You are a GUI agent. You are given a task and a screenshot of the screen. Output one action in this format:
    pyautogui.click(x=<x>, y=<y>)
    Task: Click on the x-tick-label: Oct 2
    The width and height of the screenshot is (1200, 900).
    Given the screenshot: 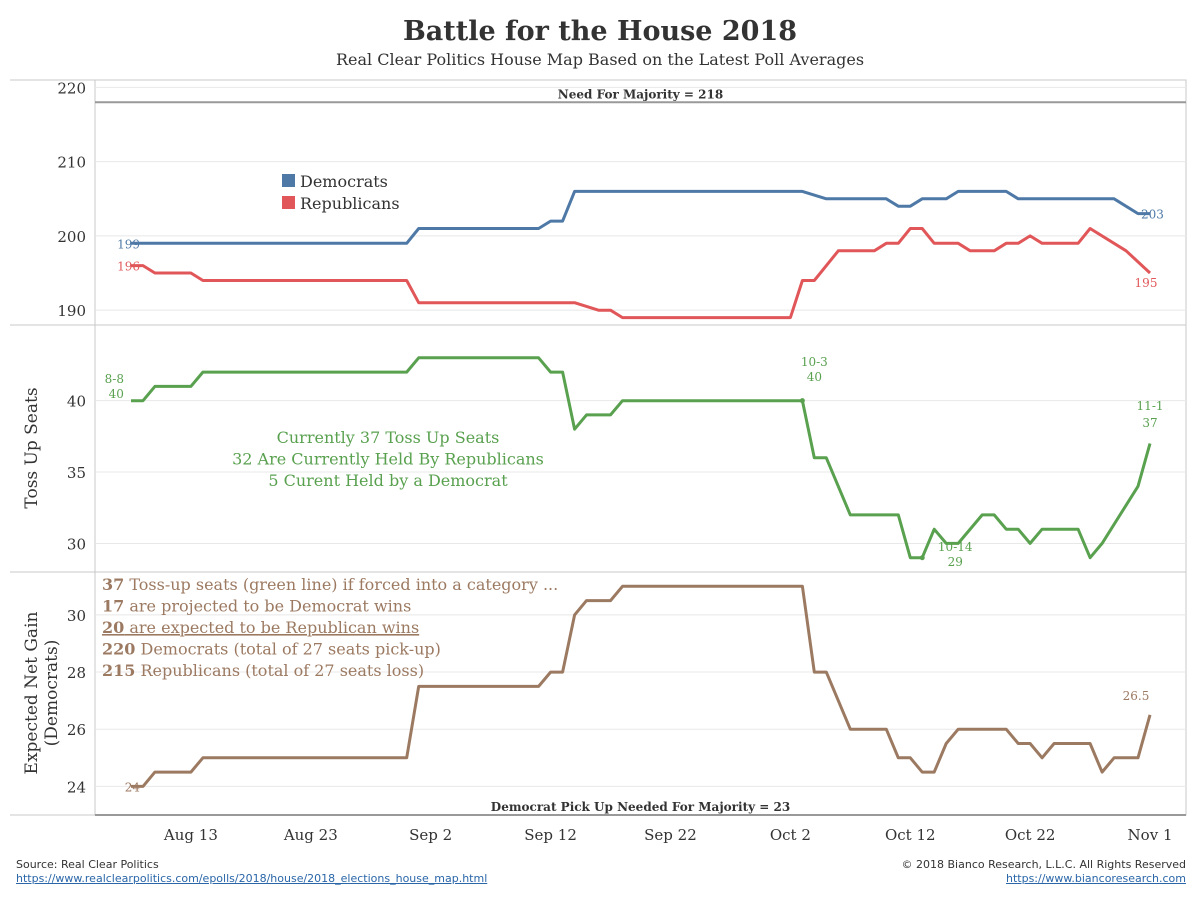 What is the action you would take?
    pyautogui.click(x=790, y=835)
    